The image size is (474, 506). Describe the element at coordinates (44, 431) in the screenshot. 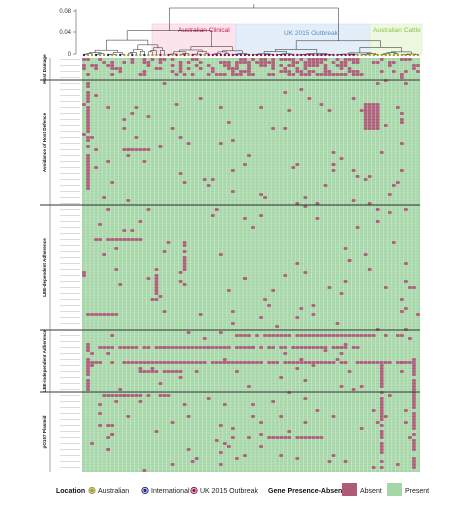

I see `category-label: pO157 Plasmid` at that location.